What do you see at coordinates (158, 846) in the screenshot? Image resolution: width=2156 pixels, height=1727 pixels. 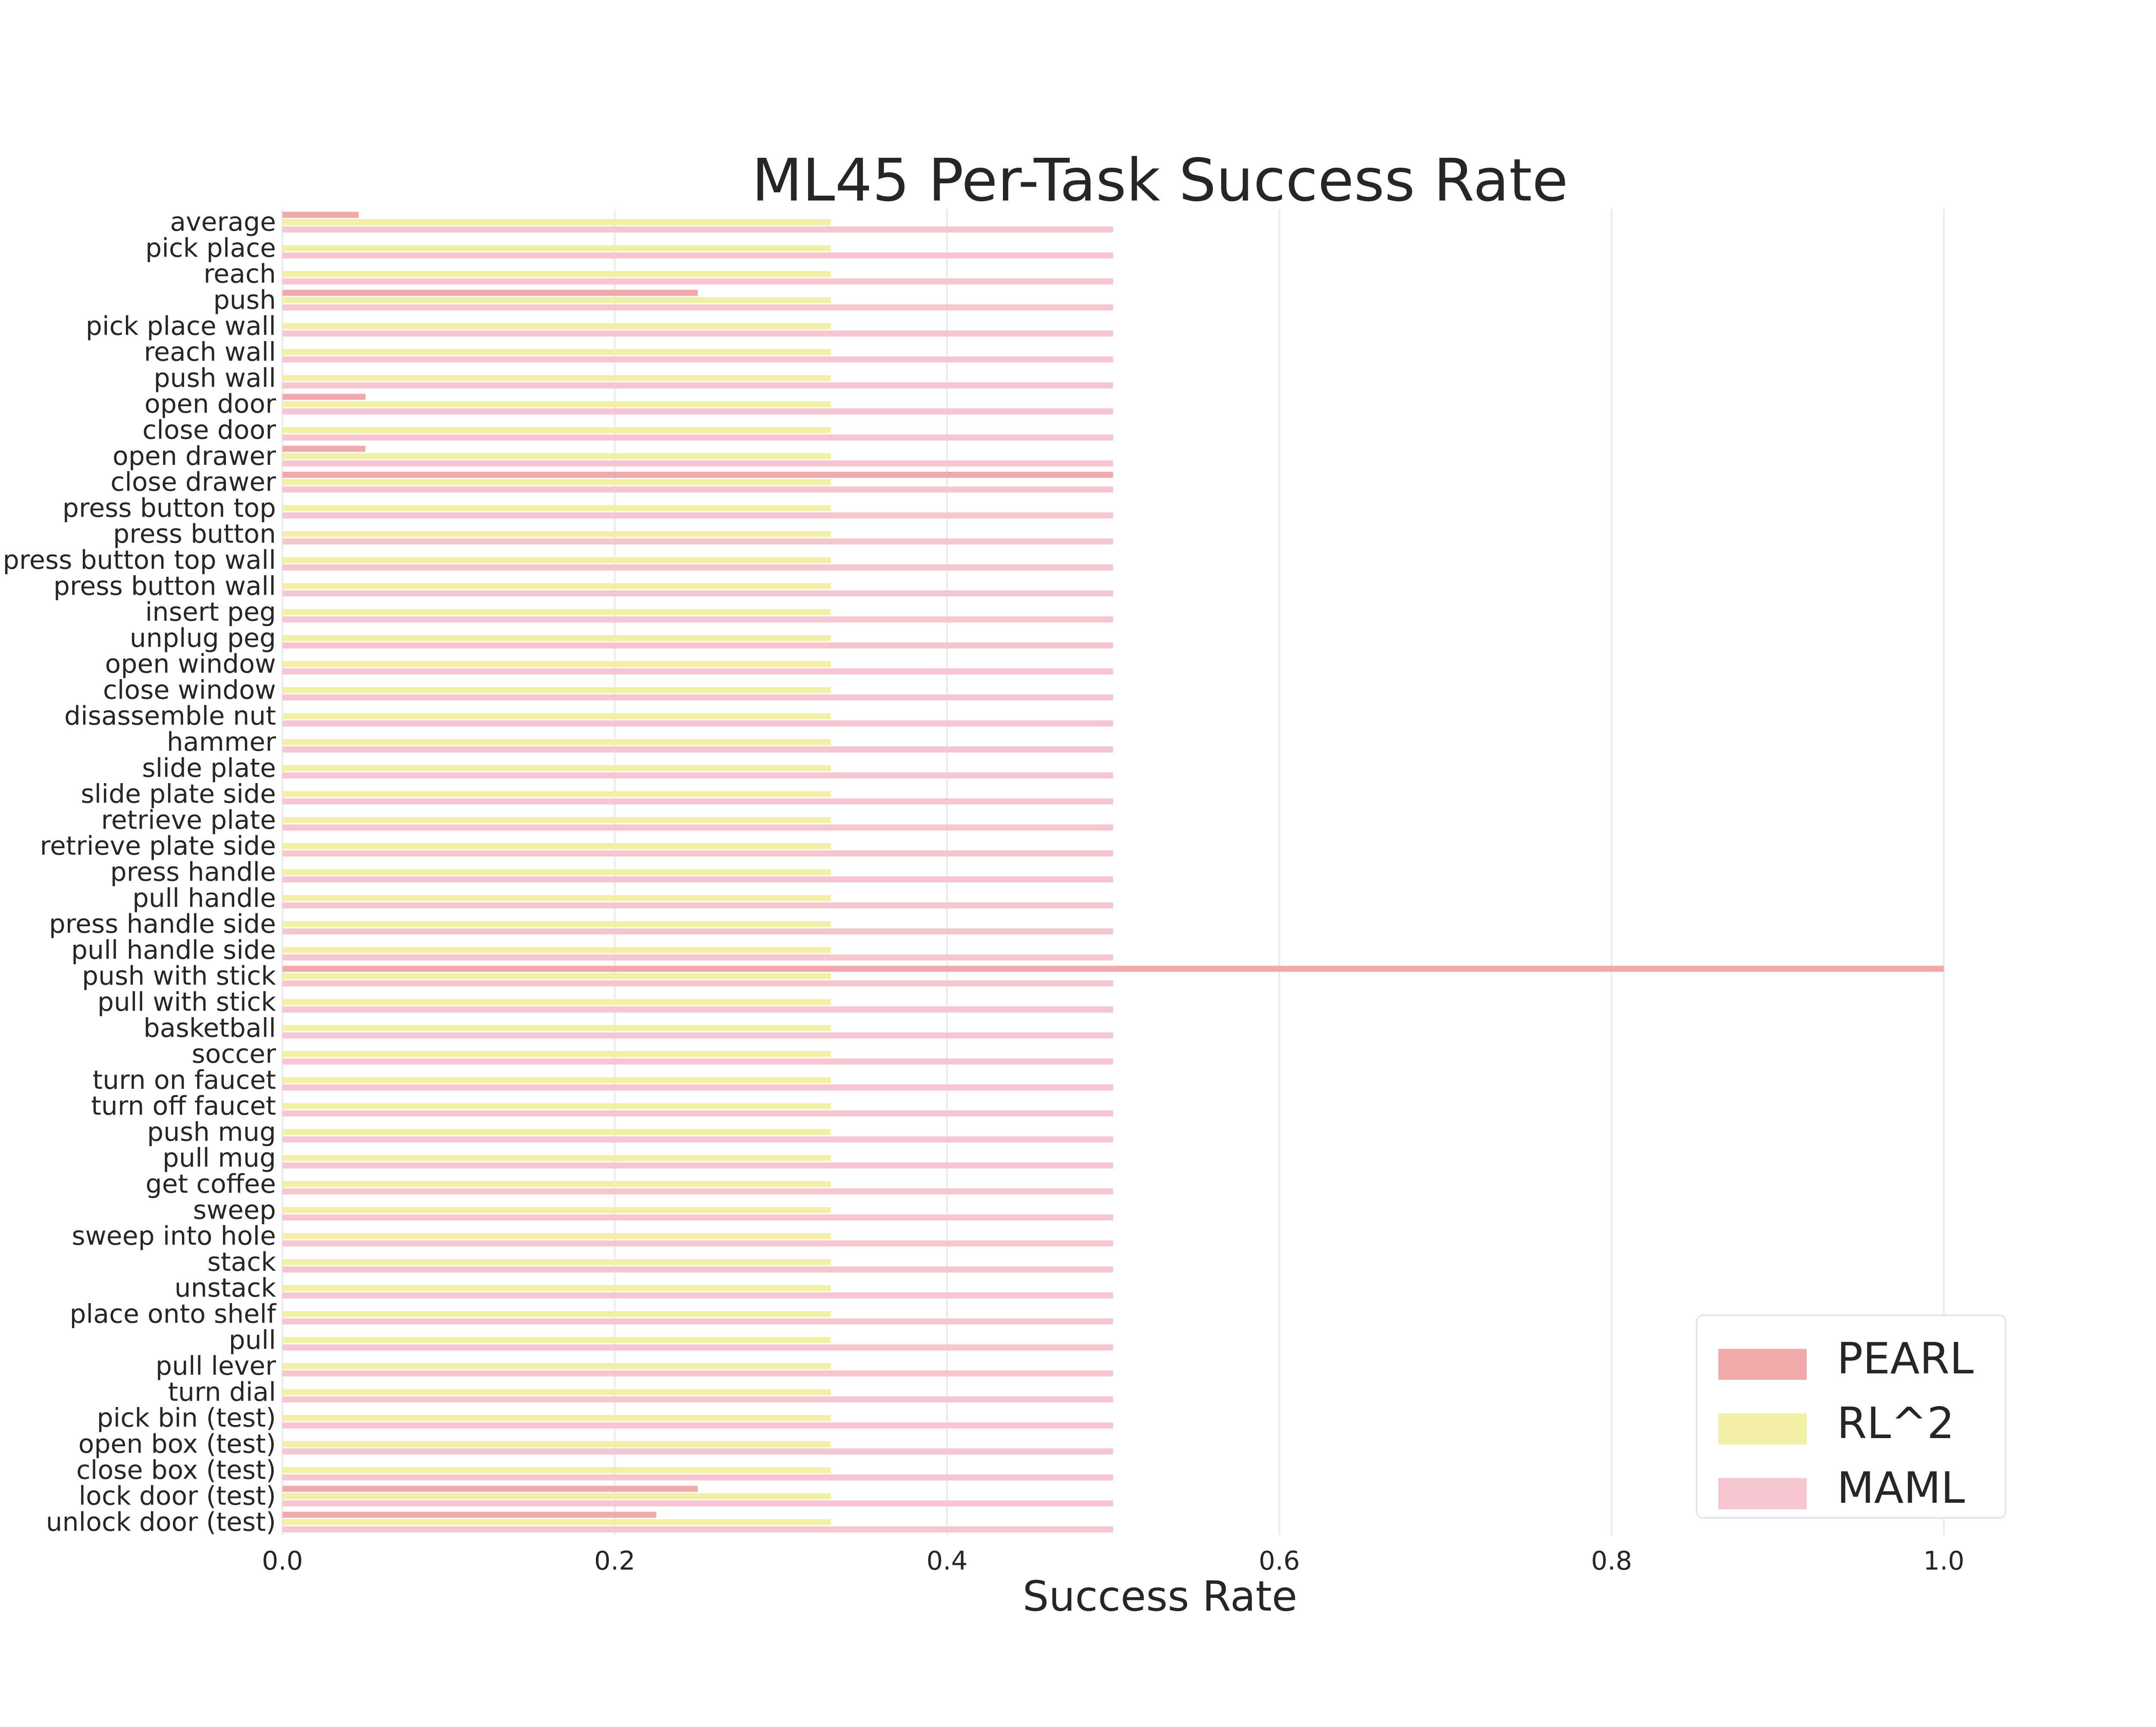 I see `y-tick-label: retrieve plate side` at bounding box center [158, 846].